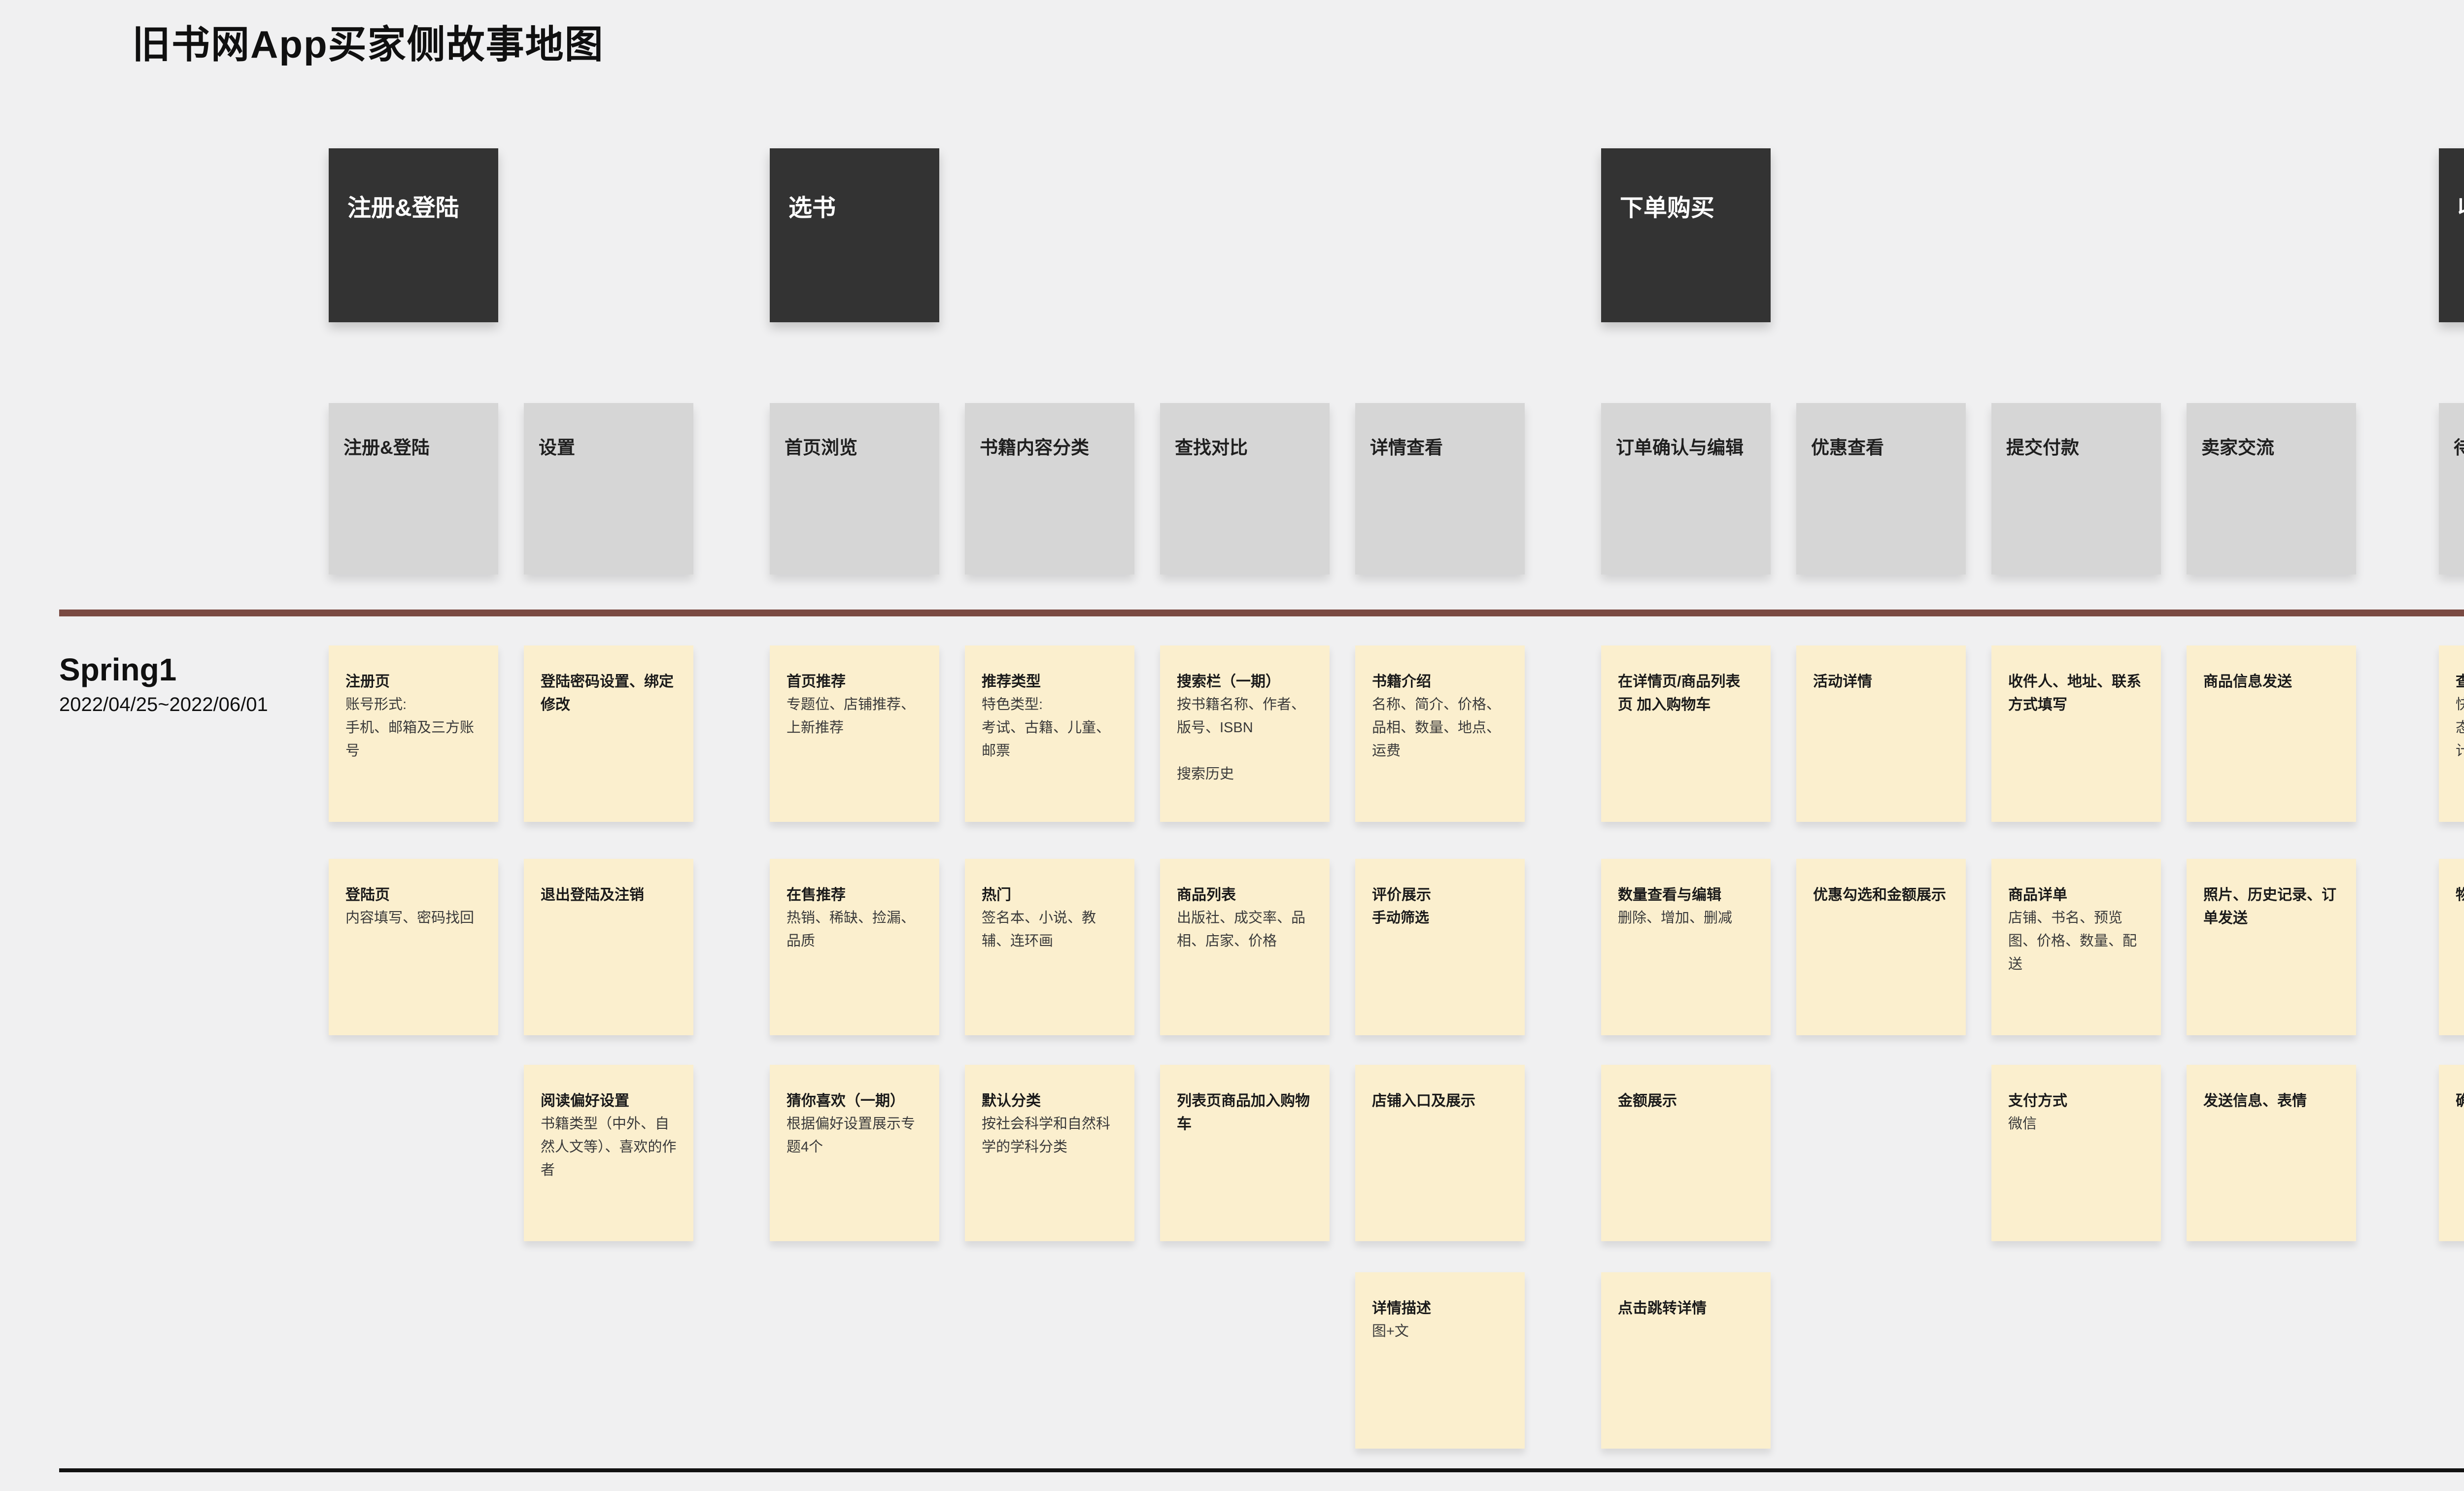  Describe the element at coordinates (2076, 489) in the screenshot. I see `activity-card: 提交付款` at that location.